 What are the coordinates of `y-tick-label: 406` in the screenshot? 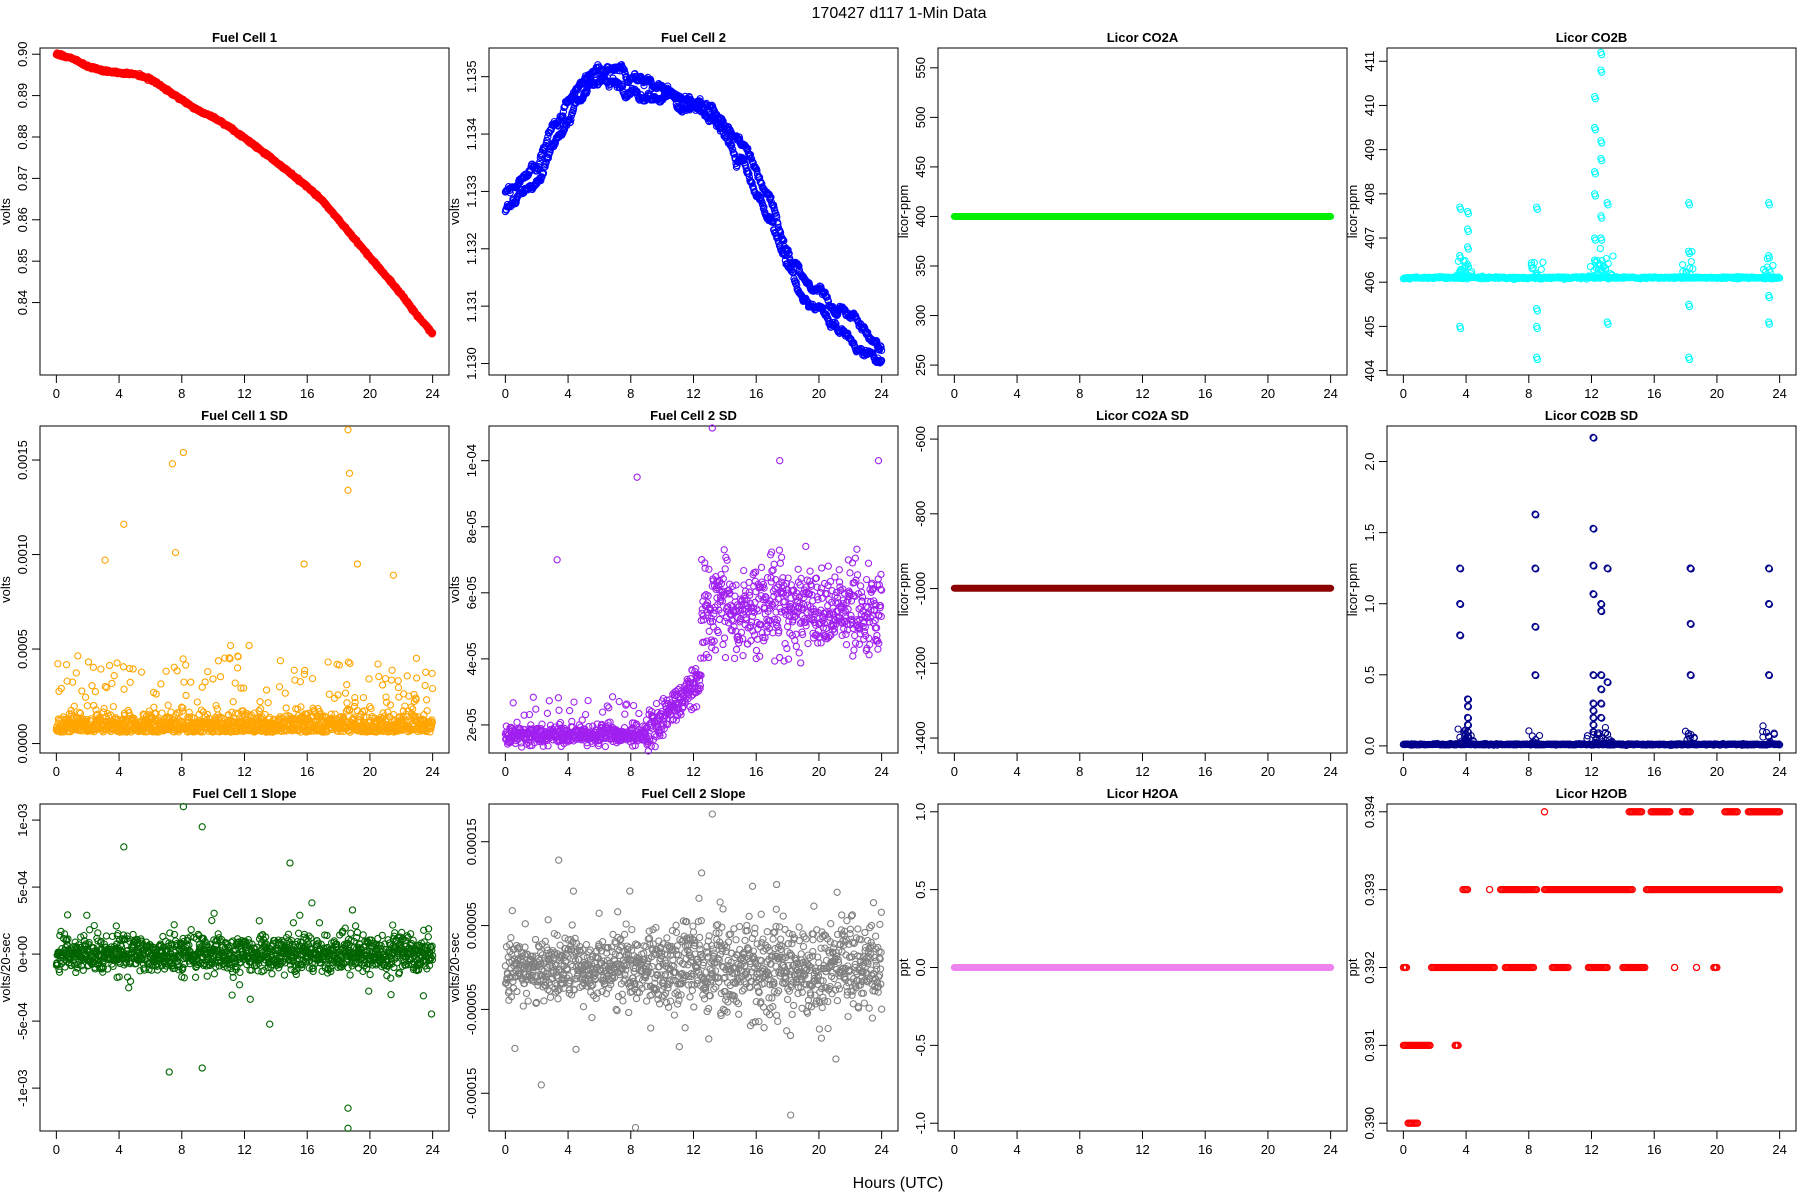 It's located at (1369, 282).